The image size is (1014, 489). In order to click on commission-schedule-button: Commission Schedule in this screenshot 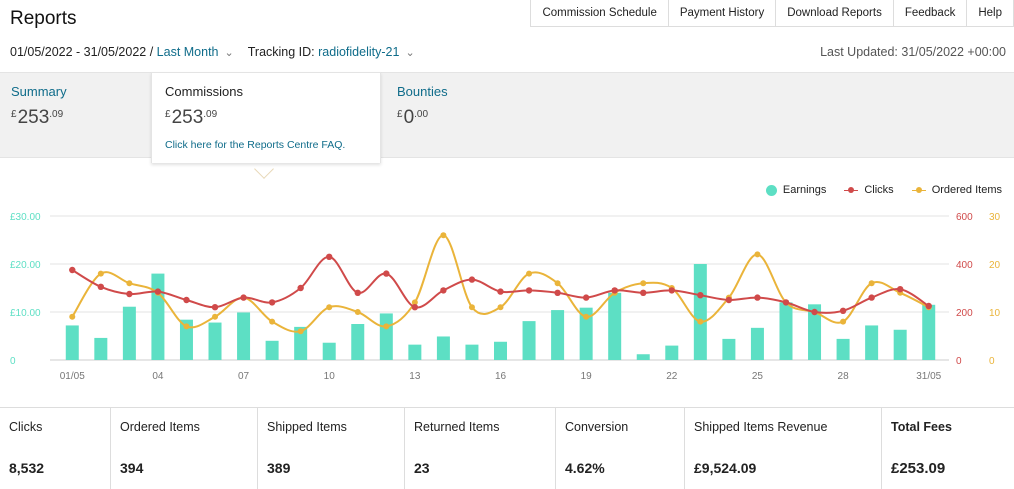, I will do `click(599, 13)`.